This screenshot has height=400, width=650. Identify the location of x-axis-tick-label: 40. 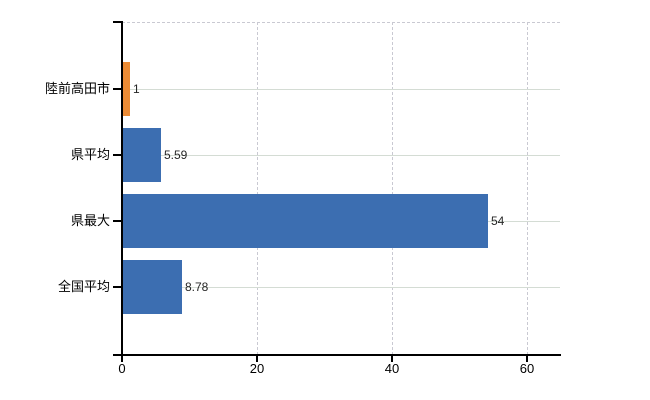
(392, 368).